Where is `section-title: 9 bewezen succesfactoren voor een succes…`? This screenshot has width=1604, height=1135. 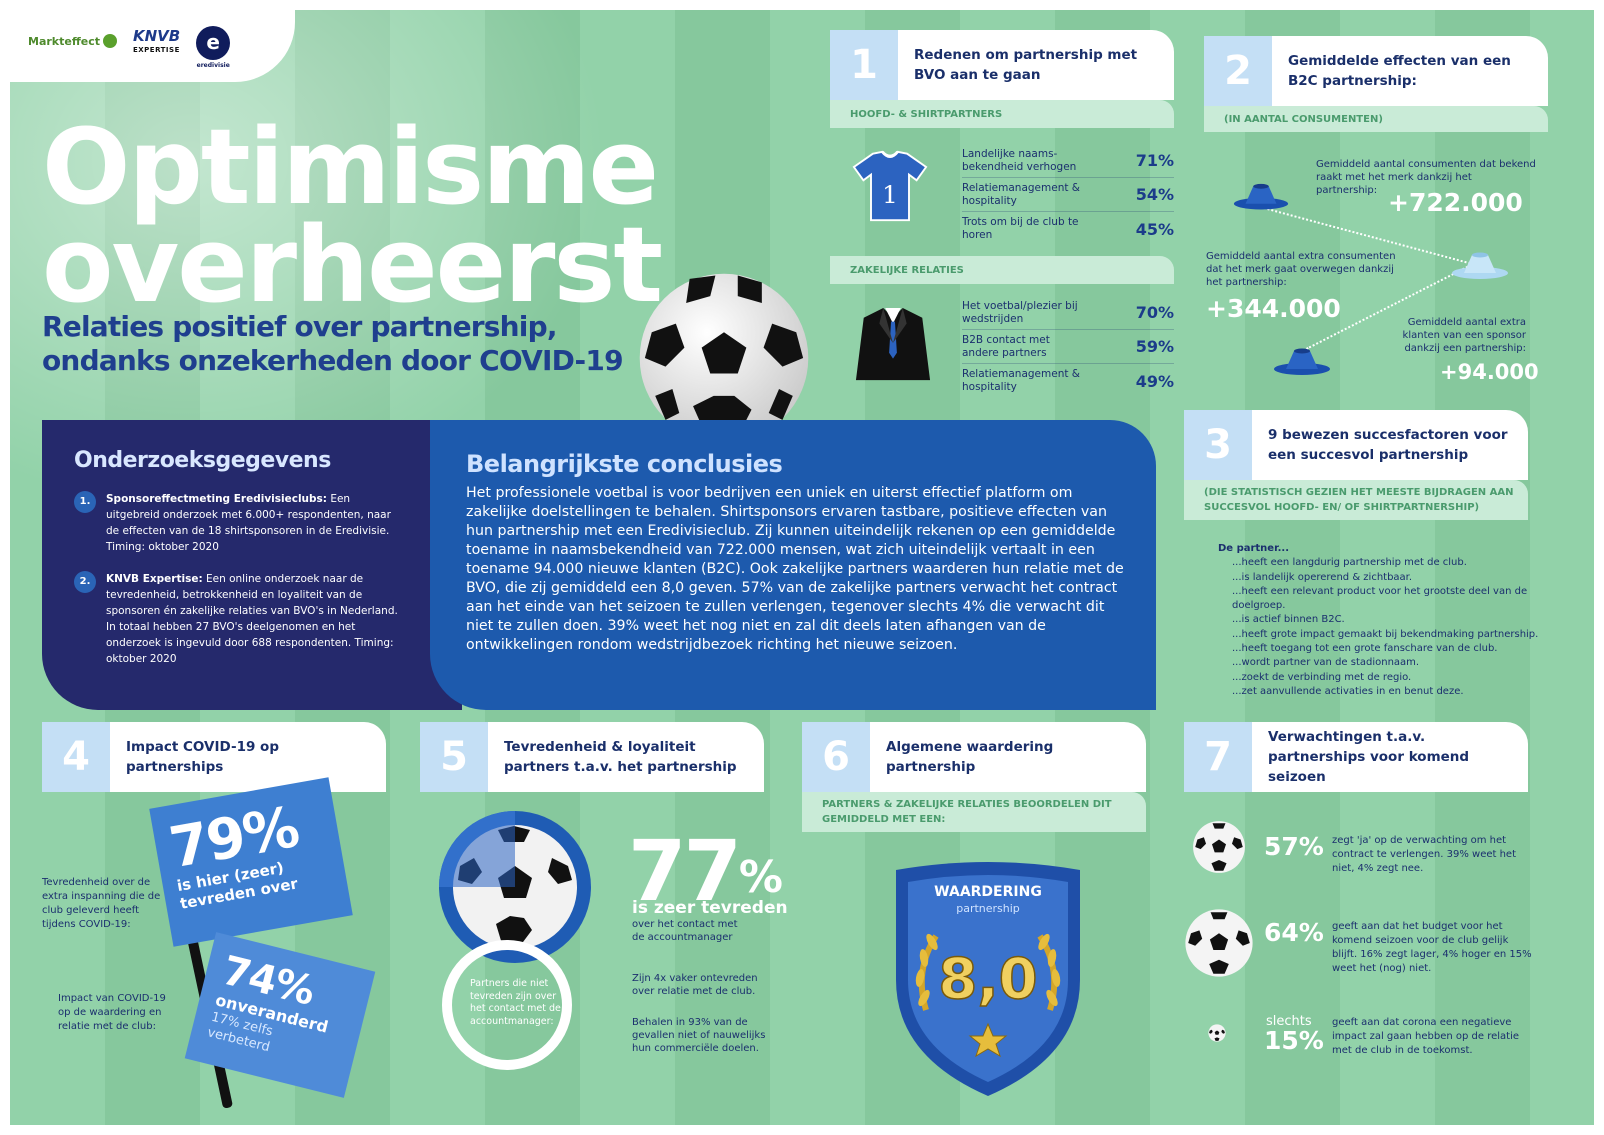
section-title: 9 bewezen succesfactoren voor een succes… is located at coordinates (1388, 445).